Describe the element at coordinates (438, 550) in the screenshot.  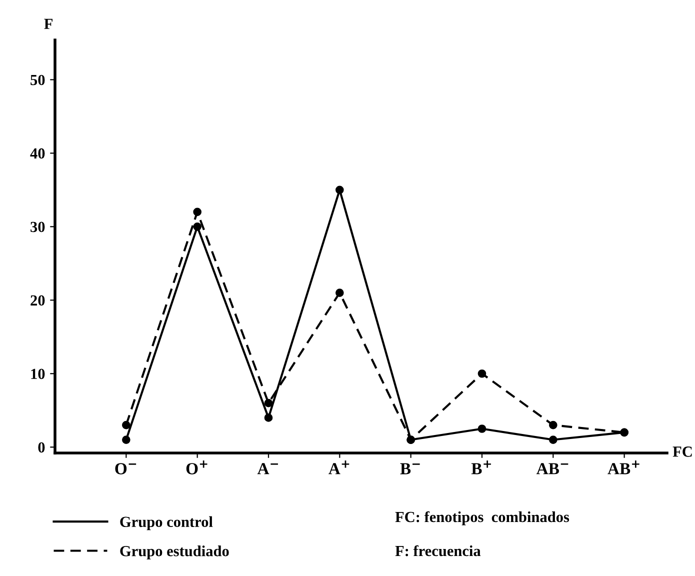
I see `text: F: frecuencia` at that location.